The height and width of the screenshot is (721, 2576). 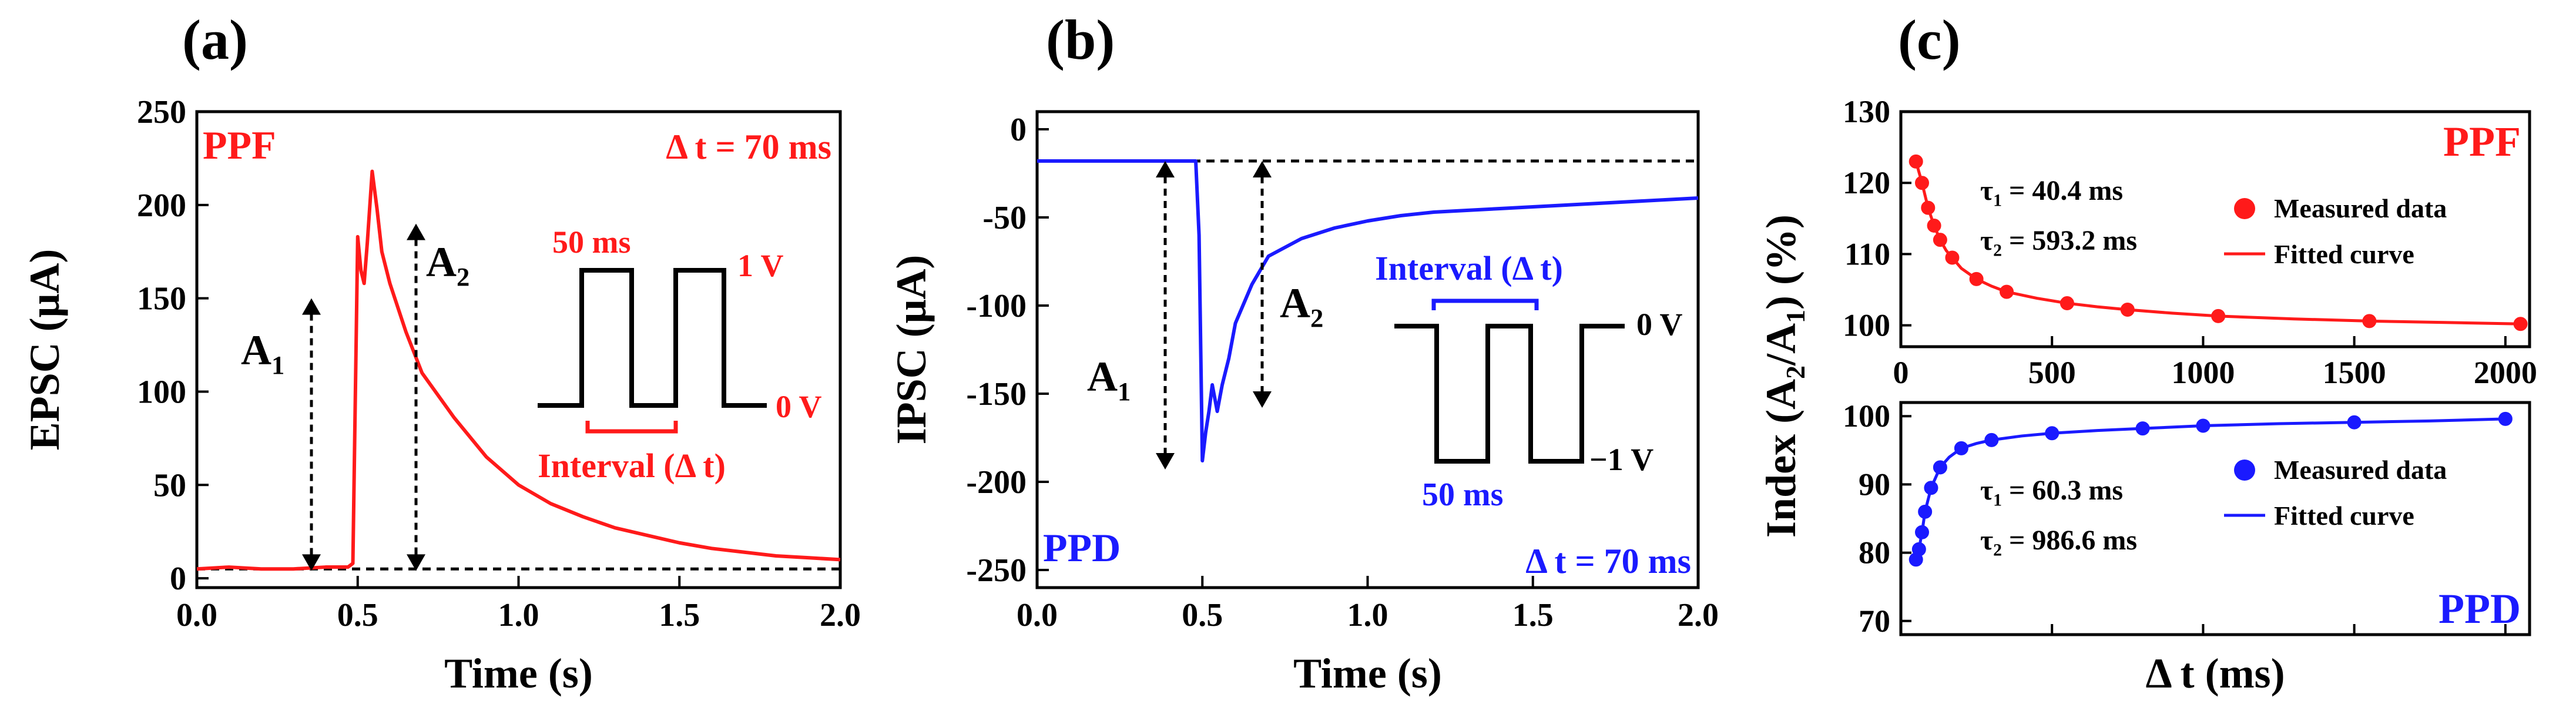 What do you see at coordinates (161, 205) in the screenshot?
I see `panel-a-ytick-label: 200` at bounding box center [161, 205].